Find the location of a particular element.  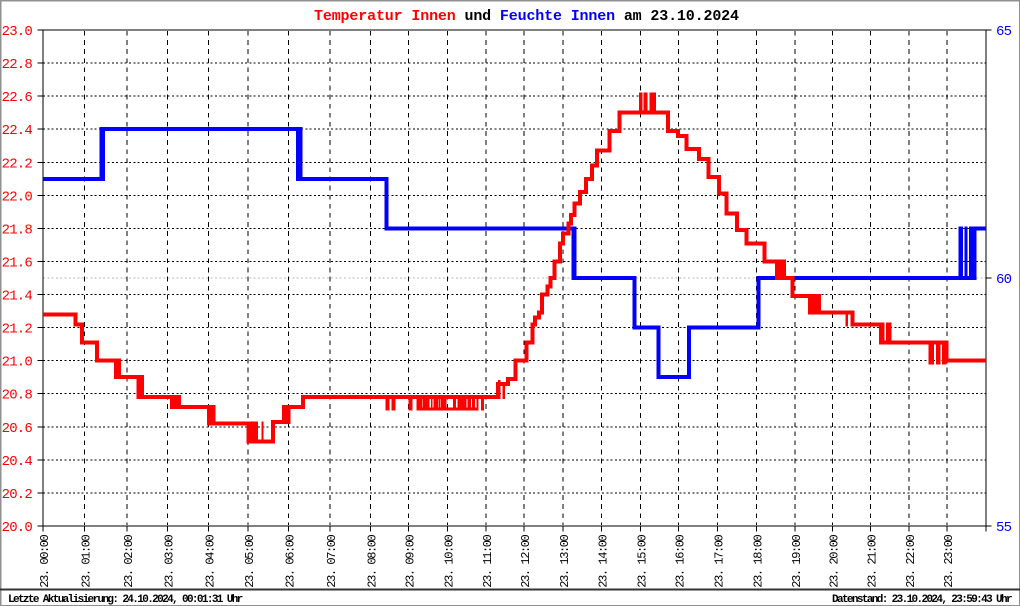

svg-text: 65 is located at coordinates (1004, 32).